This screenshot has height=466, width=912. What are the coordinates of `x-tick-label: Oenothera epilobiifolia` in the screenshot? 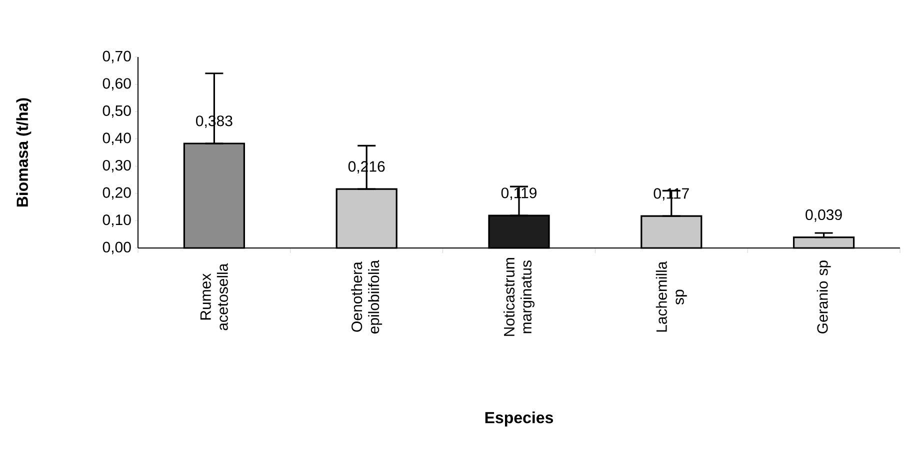 It's located at (366, 297).